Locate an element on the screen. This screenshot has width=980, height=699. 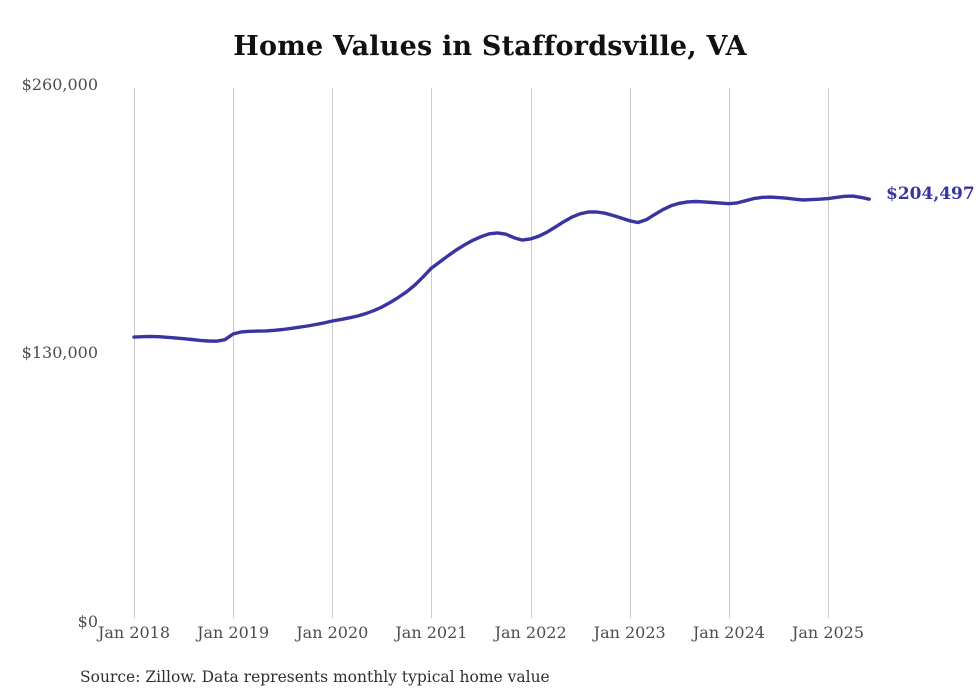
x-axis-tick-label: Jan 2018 is located at coordinates (134, 632).